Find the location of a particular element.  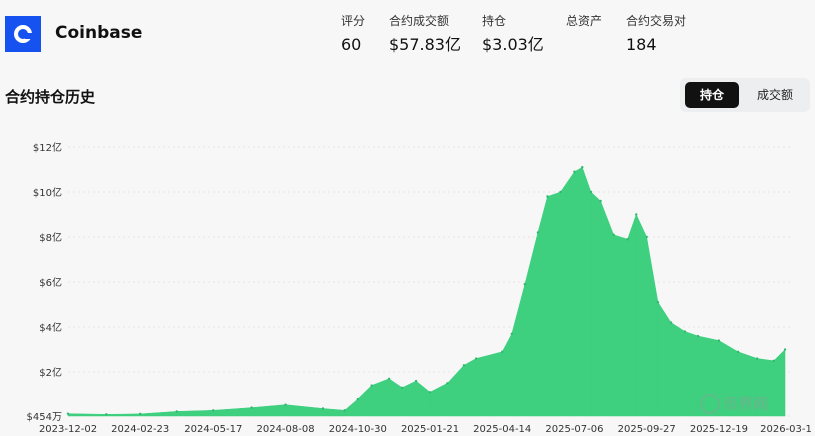

y-tick-label: $6亿 is located at coordinates (50, 282).